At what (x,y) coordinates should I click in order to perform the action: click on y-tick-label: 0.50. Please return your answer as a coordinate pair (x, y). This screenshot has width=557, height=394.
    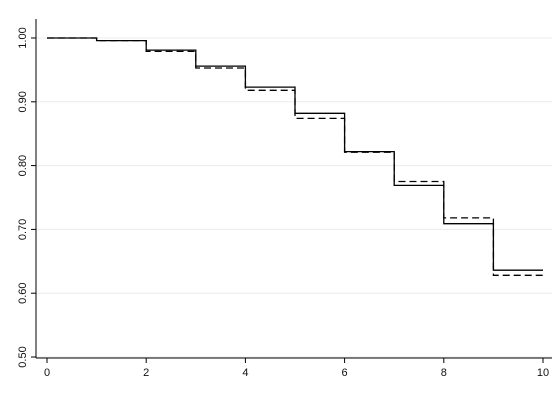
    Looking at the image, I should click on (23, 356).